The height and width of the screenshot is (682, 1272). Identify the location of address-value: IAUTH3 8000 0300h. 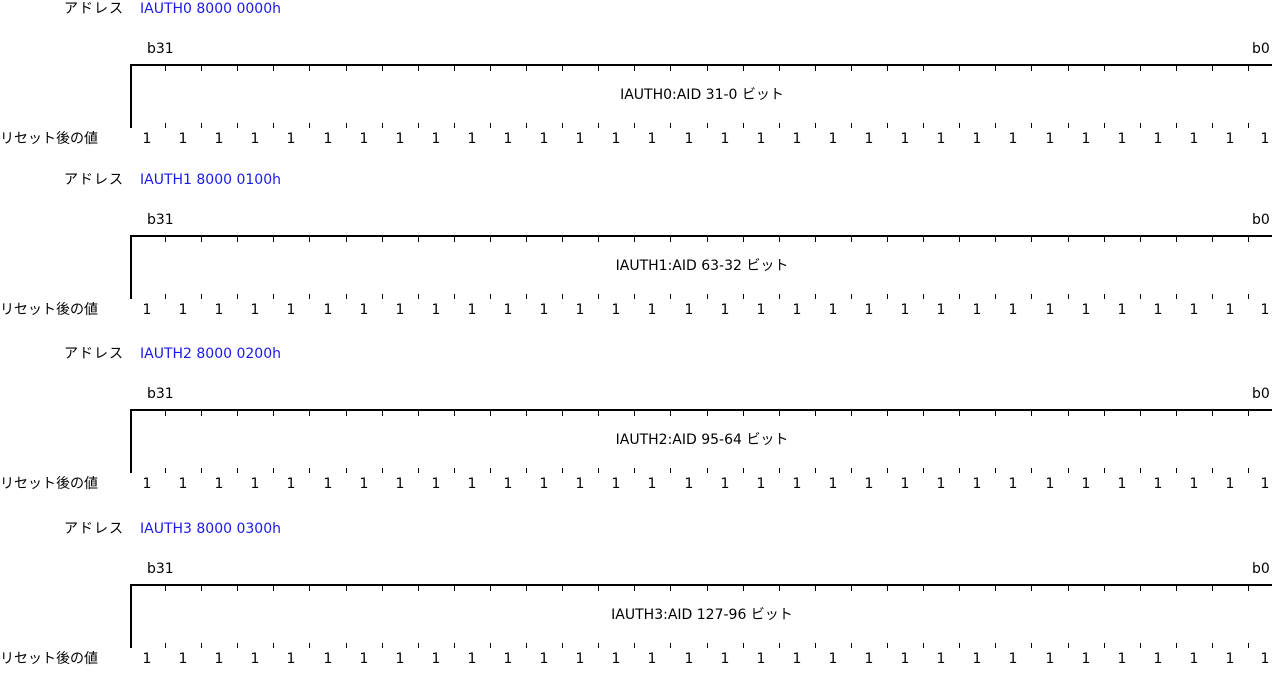
(210, 529).